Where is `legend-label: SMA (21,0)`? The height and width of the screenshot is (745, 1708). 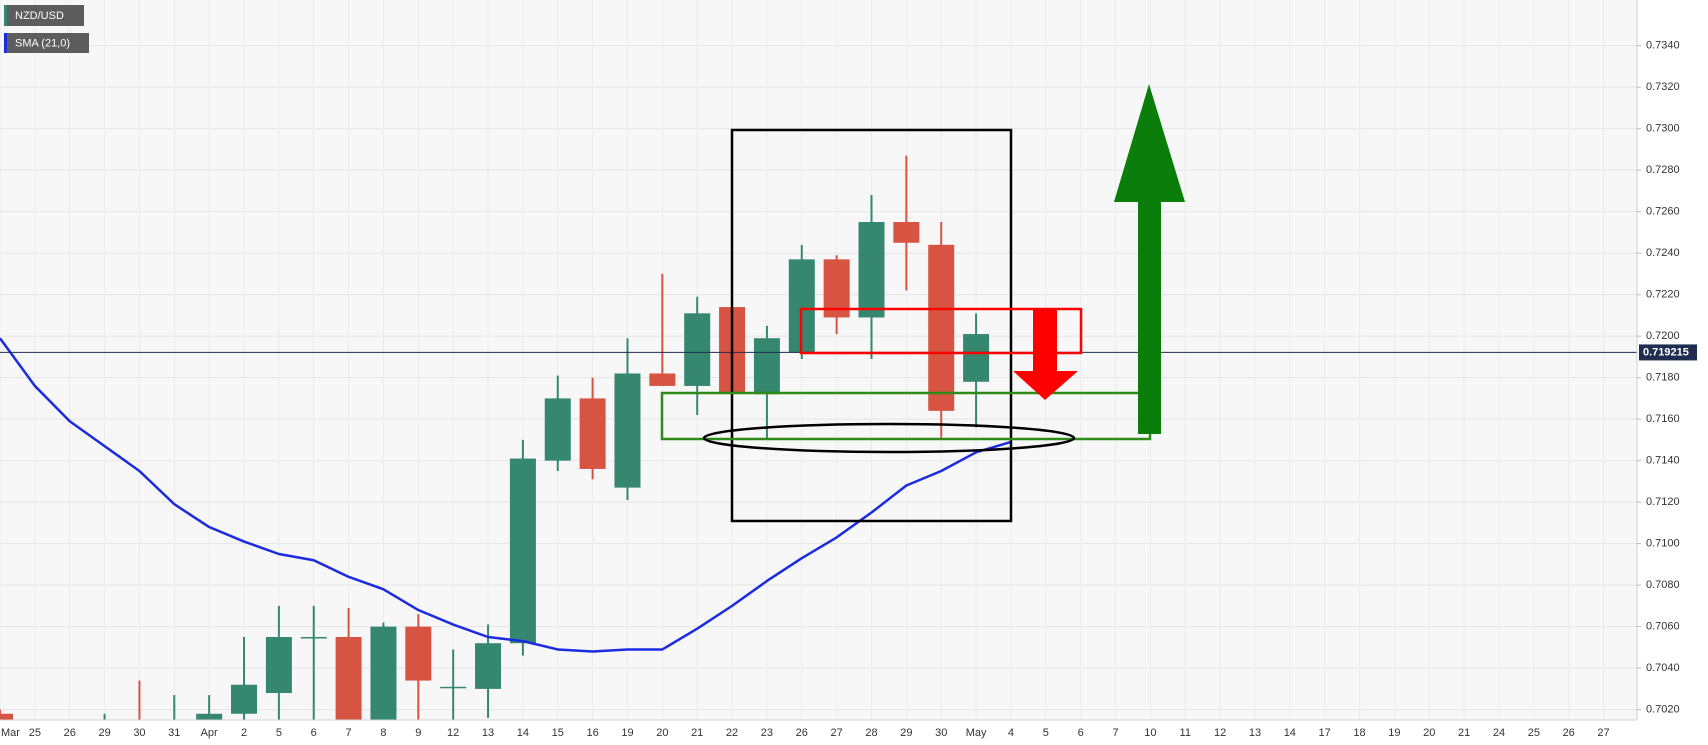
legend-label: SMA (21,0) is located at coordinates (42, 43).